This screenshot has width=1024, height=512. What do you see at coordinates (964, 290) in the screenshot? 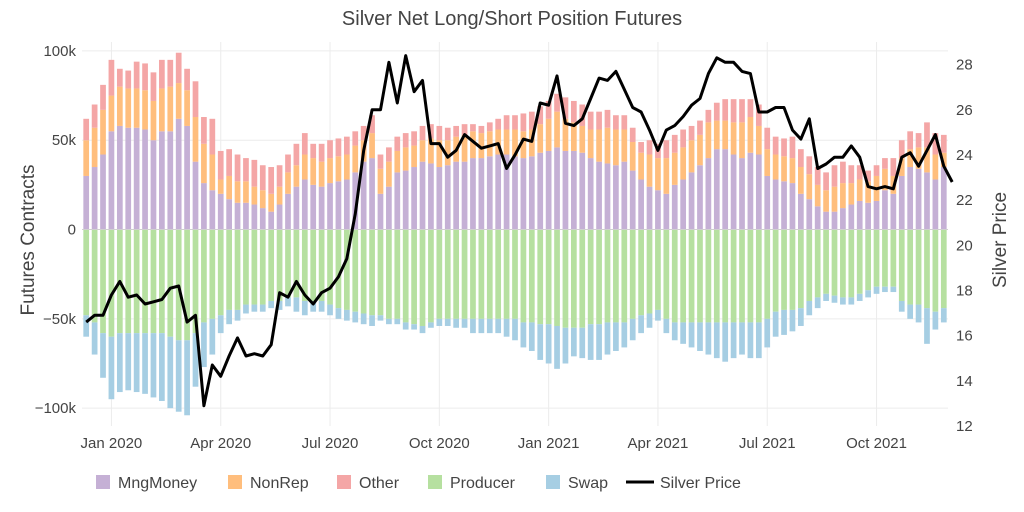
I see `y2-tick-label: 18` at bounding box center [964, 290].